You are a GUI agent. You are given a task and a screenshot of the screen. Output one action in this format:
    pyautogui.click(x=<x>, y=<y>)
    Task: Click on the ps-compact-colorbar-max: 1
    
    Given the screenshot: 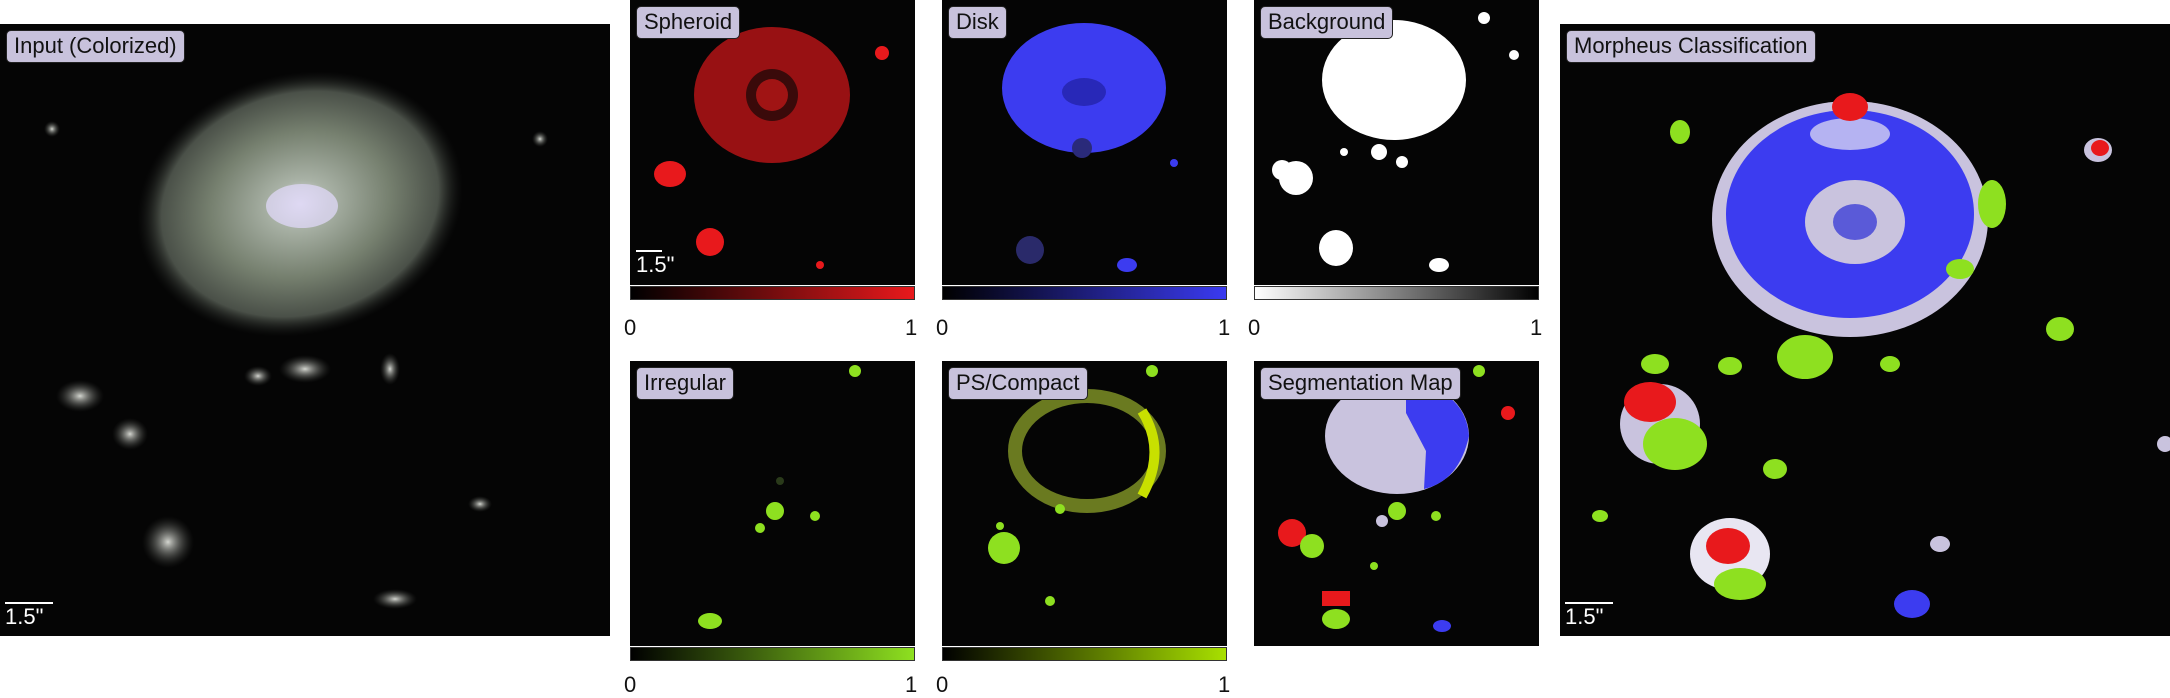 What is the action you would take?
    pyautogui.click(x=1224, y=684)
    